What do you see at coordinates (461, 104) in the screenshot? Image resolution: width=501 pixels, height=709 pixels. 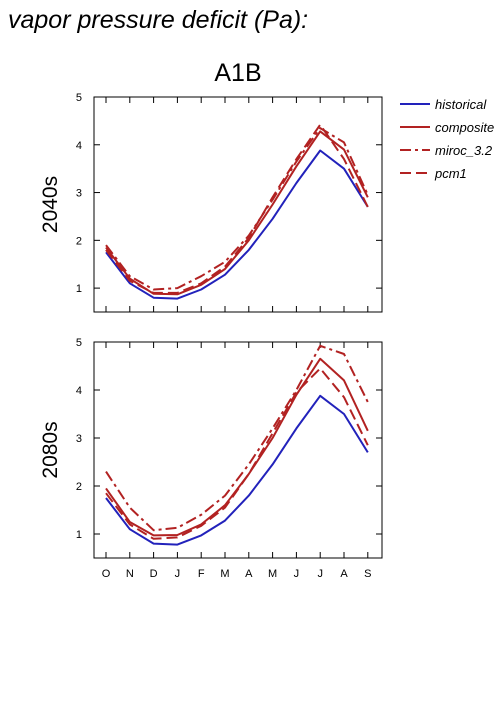 I see `legend-label: historical` at bounding box center [461, 104].